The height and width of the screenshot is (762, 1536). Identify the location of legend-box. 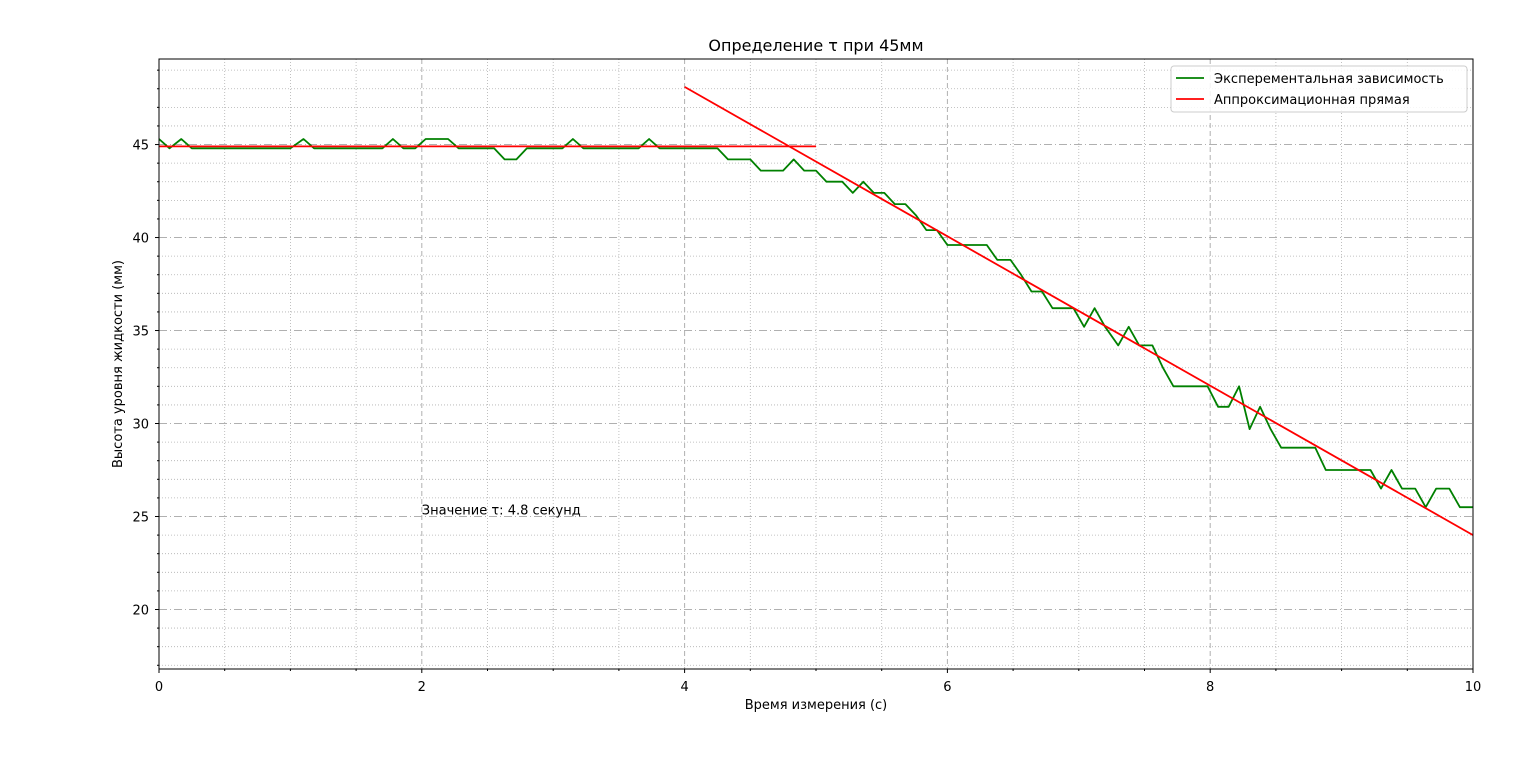
(1319, 89).